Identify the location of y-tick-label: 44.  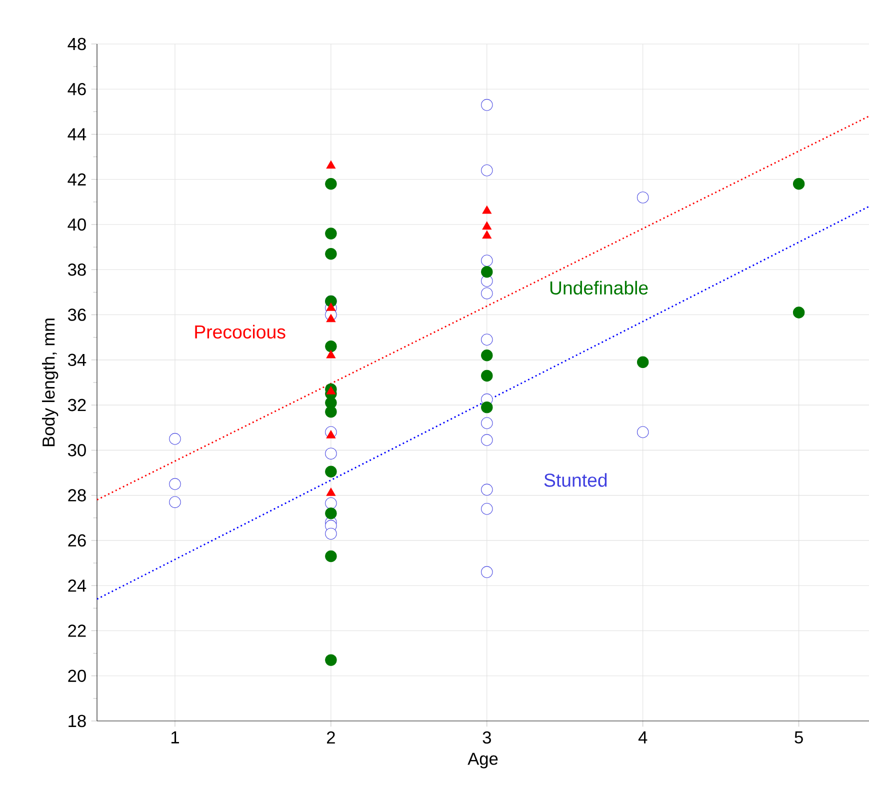
(77, 134).